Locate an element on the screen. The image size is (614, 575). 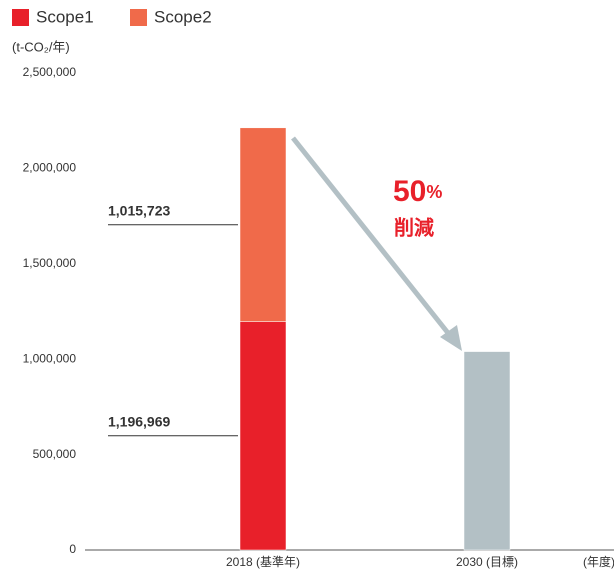
annotation-unit: % is located at coordinates (434, 192).